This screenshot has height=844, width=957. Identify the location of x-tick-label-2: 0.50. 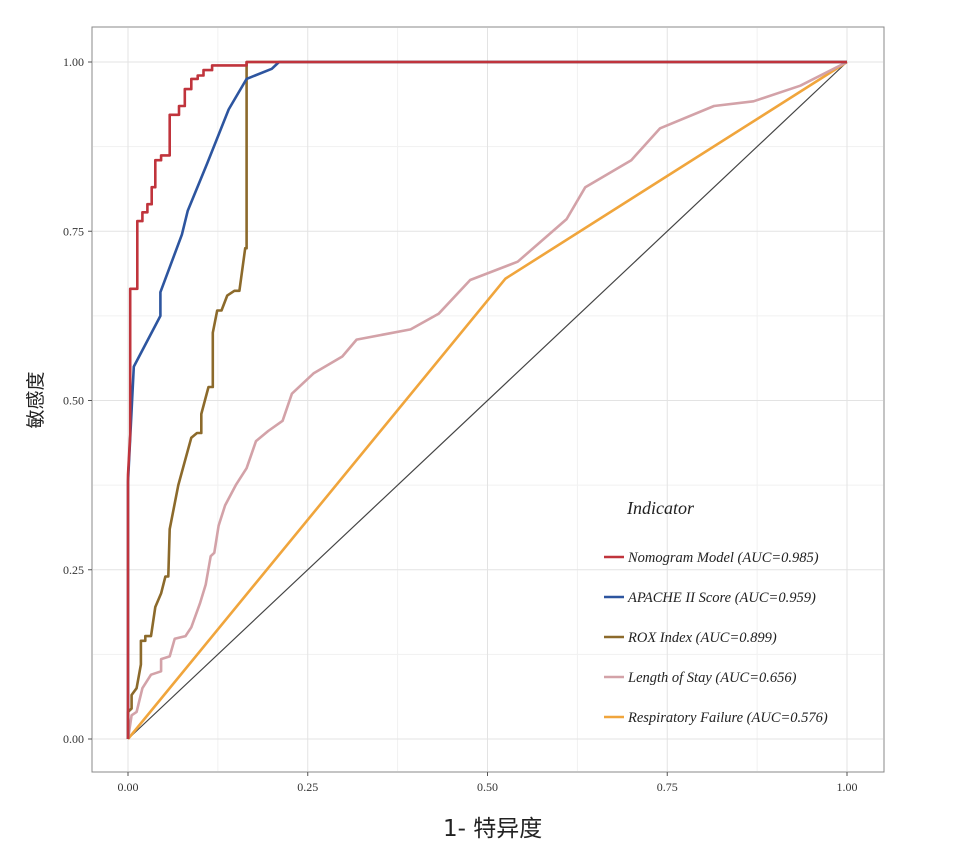
(487, 787).